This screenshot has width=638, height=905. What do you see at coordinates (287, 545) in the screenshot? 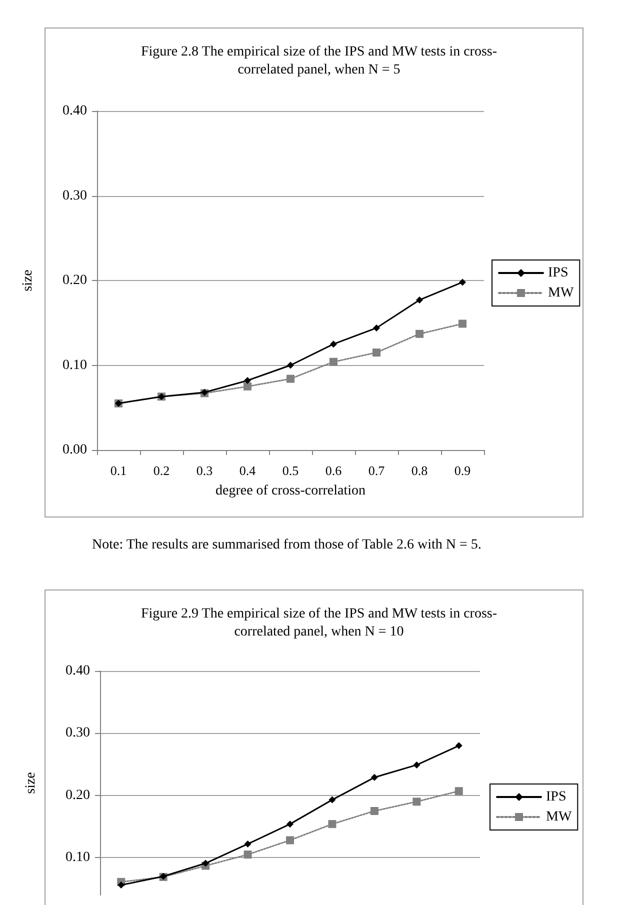
I see `text: Note: The results are summarised from those of Table 2.6 with N = 5.` at bounding box center [287, 545].